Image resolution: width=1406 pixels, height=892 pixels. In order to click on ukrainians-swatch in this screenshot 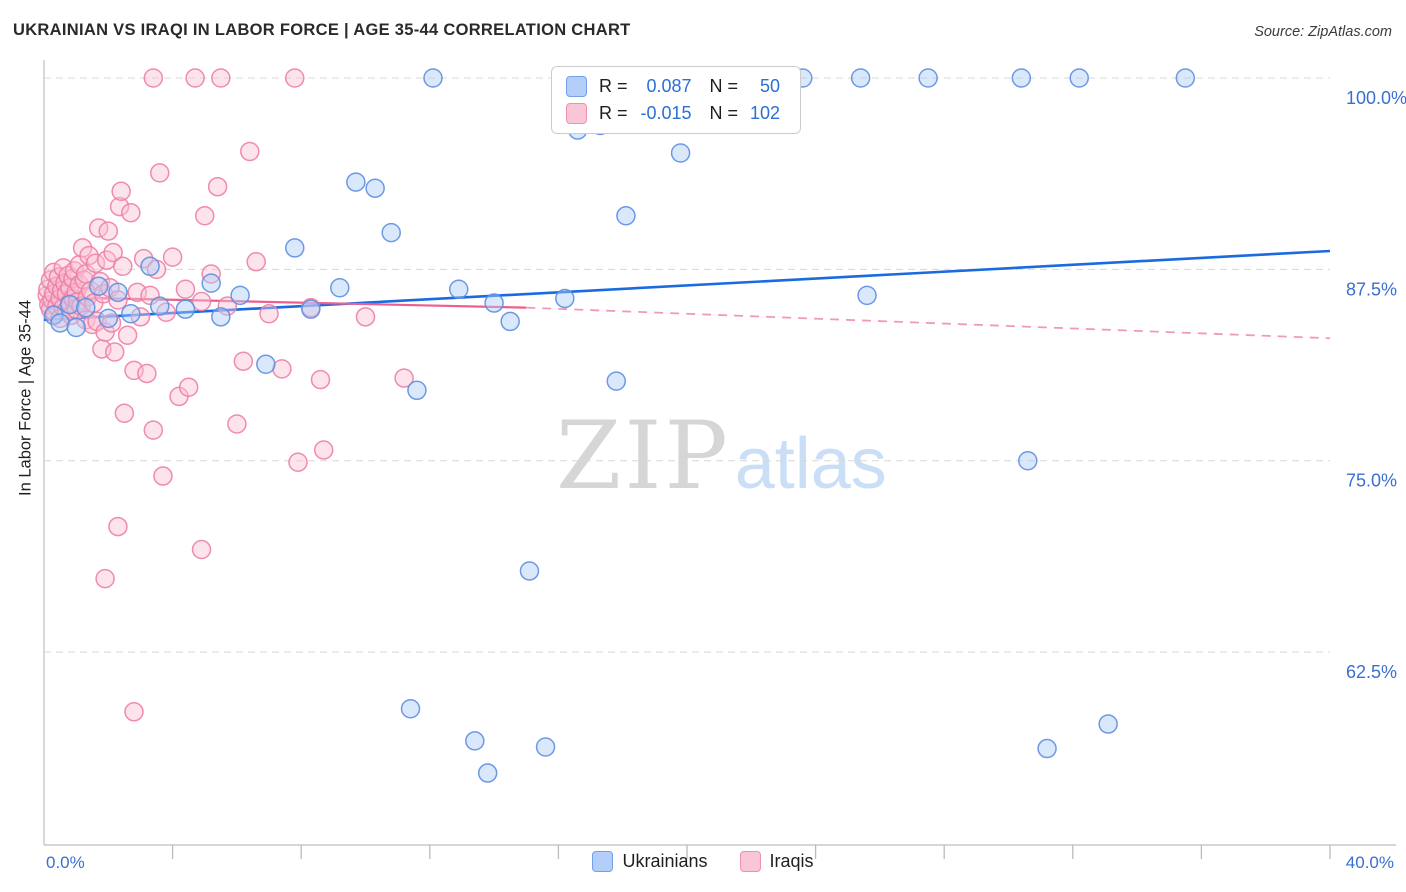, I will do `click(576, 86)`.